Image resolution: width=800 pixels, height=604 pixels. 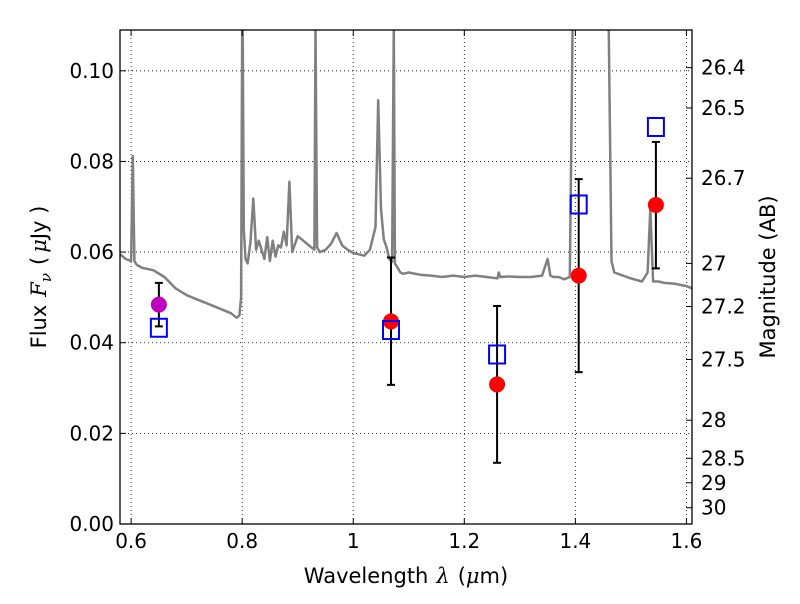 What do you see at coordinates (464, 541) in the screenshot?
I see `x-tick-label: 1.2` at bounding box center [464, 541].